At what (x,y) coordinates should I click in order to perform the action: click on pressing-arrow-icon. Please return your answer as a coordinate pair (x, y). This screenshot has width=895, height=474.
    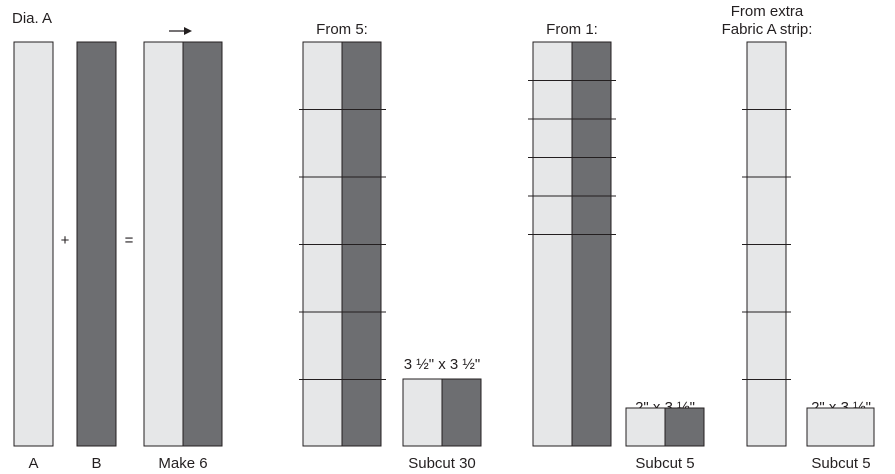
    Looking at the image, I should click on (180, 31).